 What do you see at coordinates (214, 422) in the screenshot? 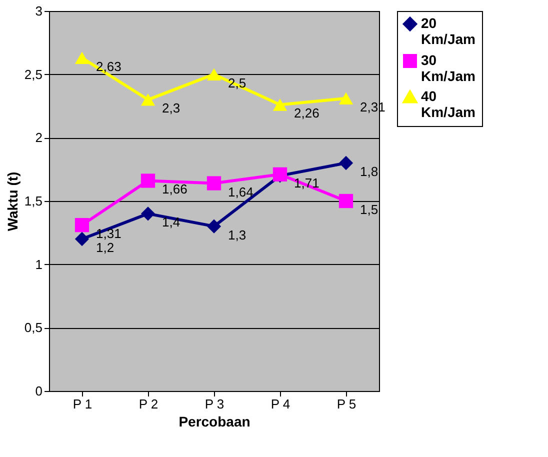
I see `x-axis-title: Percobaan` at bounding box center [214, 422].